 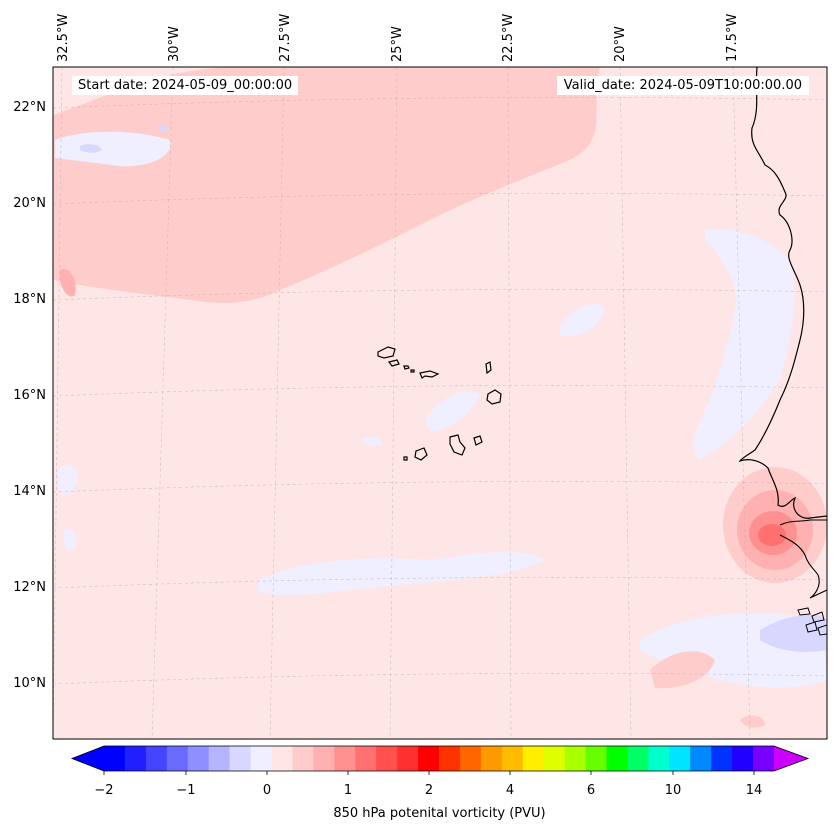 I want to click on africa-coastline, so click(x=782, y=293).